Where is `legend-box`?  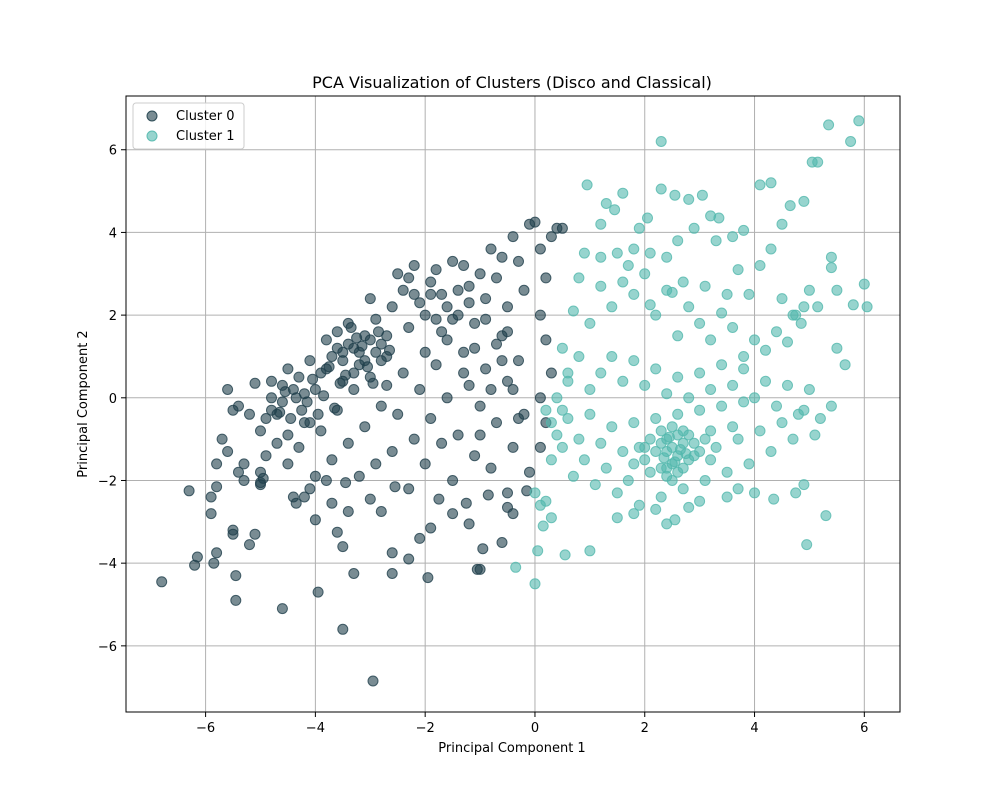
legend-box is located at coordinates (188, 126).